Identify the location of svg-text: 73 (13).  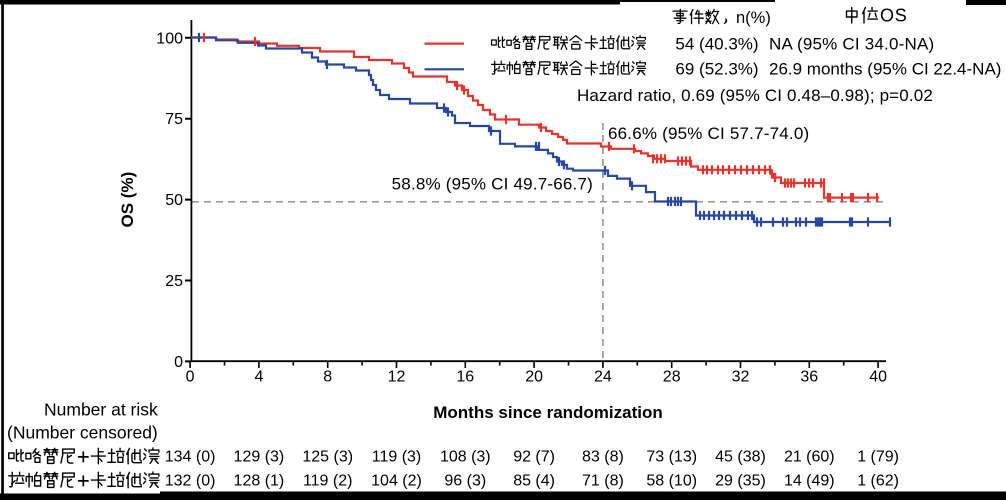
(671, 457).